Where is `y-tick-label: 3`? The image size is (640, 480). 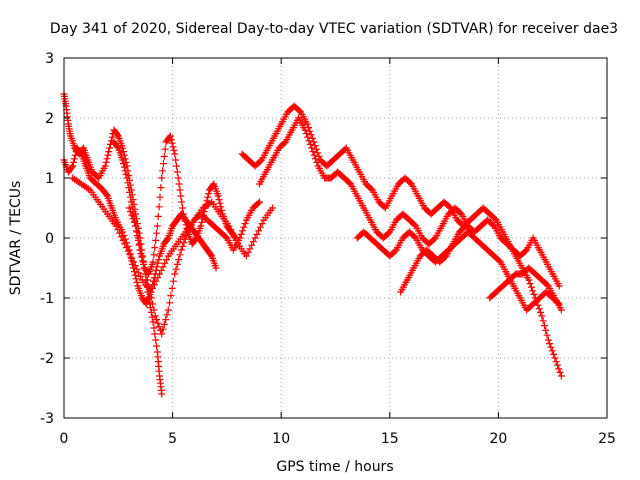
y-tick-label: 3 is located at coordinates (49, 59).